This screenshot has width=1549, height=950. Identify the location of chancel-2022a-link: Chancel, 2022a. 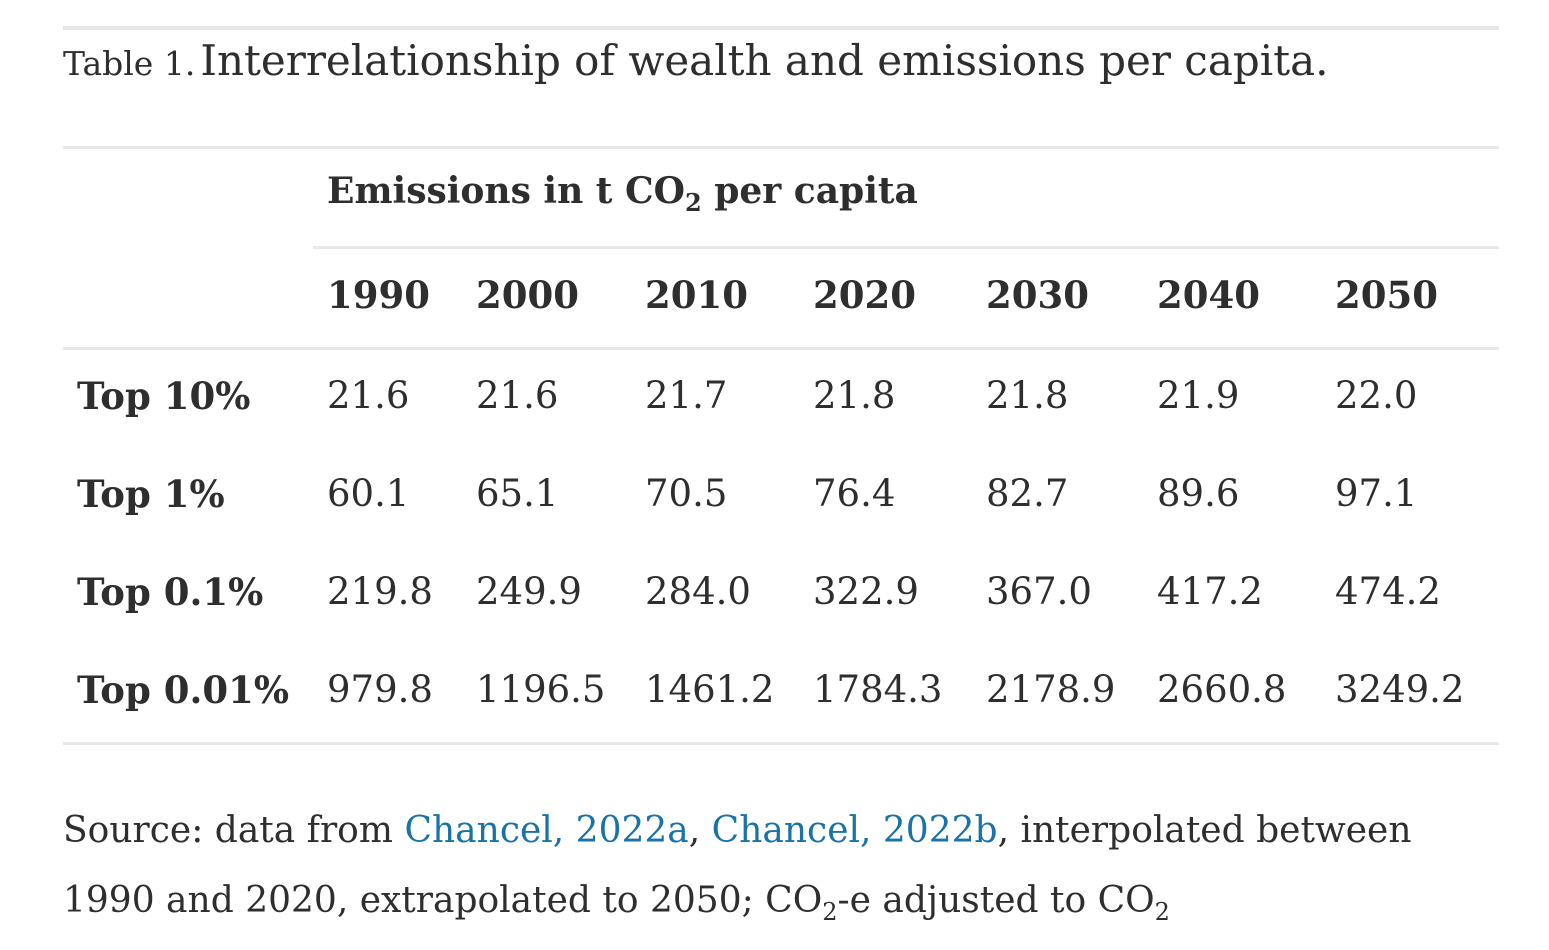
(546, 830).